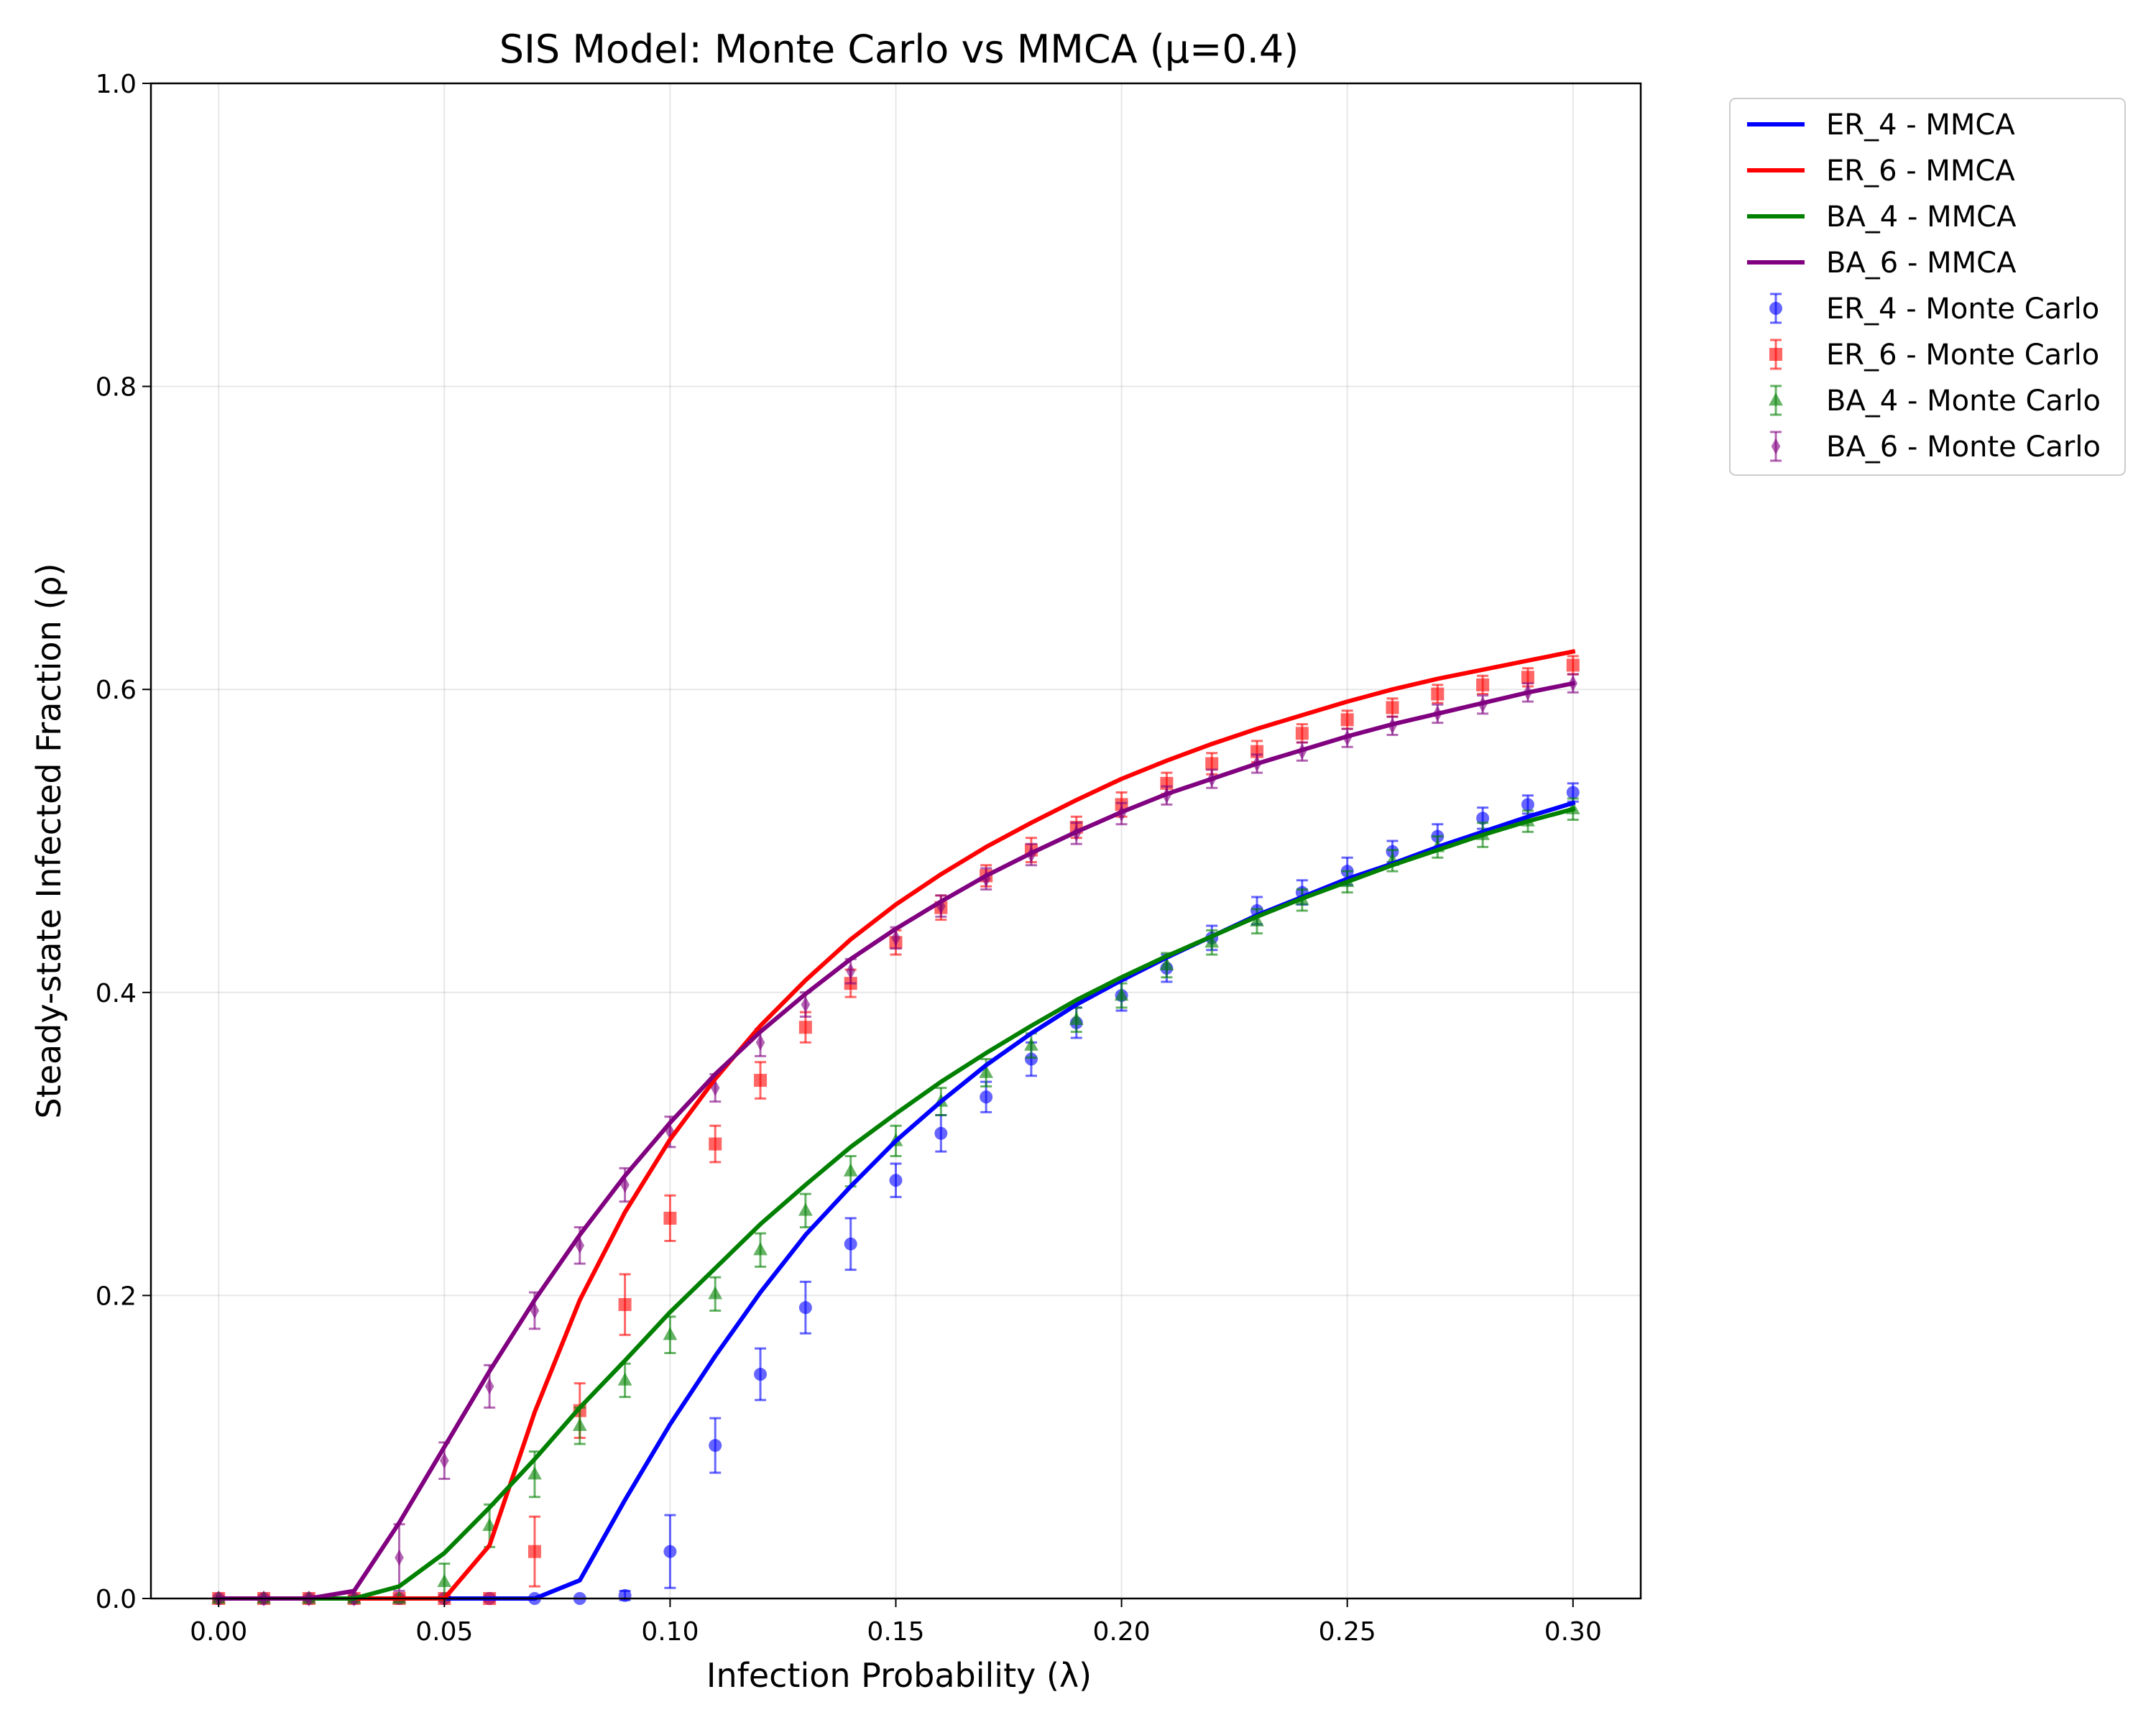 Image resolution: width=2156 pixels, height=1725 pixels. Describe the element at coordinates (899, 1675) in the screenshot. I see `x-axis-title: Infection Probability (λ)` at that location.